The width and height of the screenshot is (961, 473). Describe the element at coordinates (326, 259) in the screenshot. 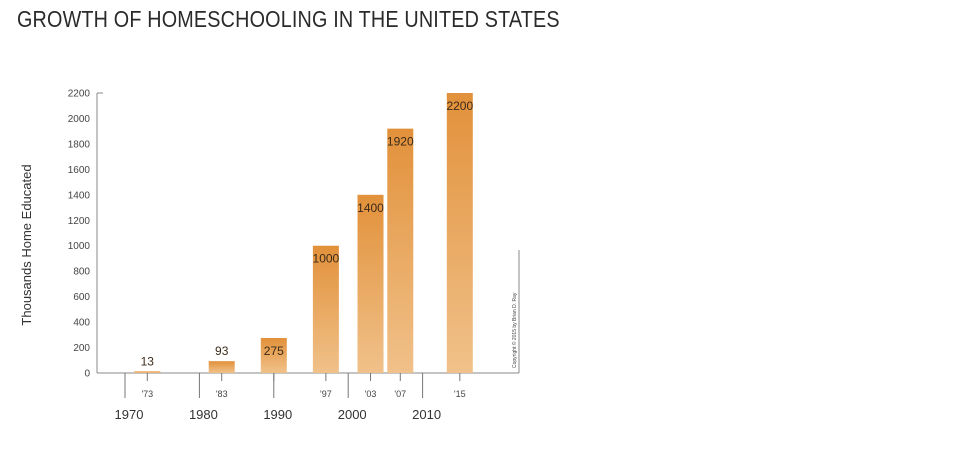

I see `bar-value-label: 1000` at that location.